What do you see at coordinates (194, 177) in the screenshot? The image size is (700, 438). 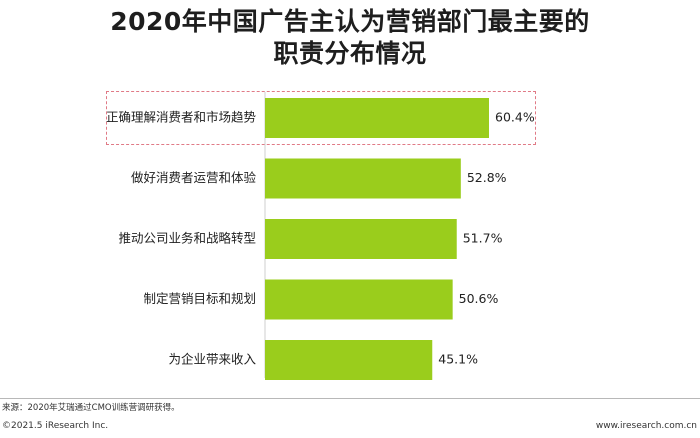 I see `category-label-1: 做好消费者运营和体验` at bounding box center [194, 177].